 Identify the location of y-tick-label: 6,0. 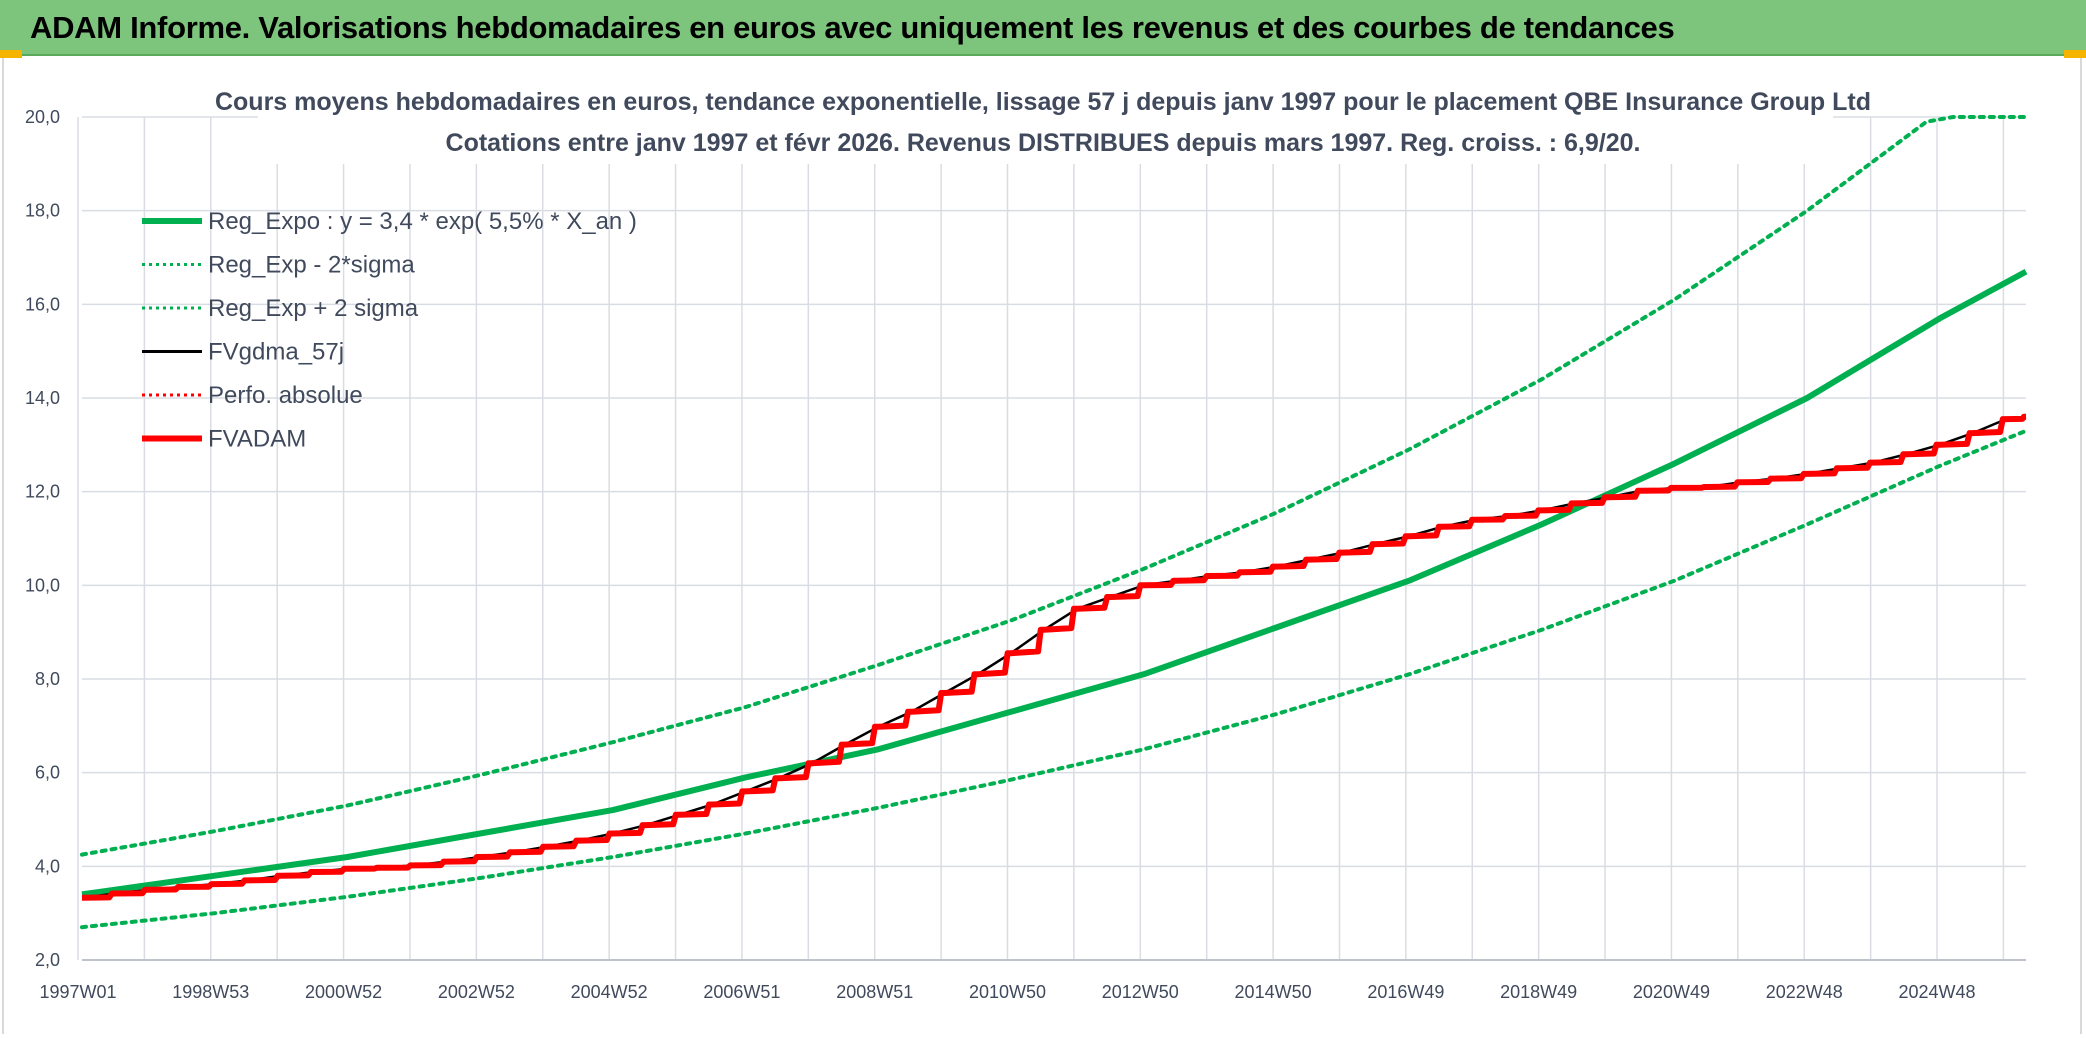
(47, 773).